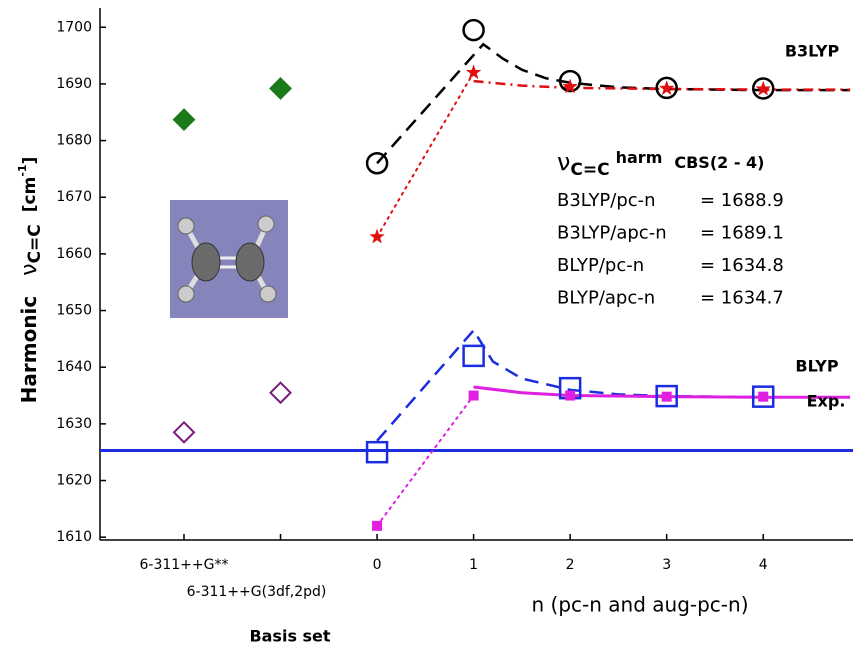  What do you see at coordinates (74, 84) in the screenshot?
I see `y-tick-label: 1690` at bounding box center [74, 84].